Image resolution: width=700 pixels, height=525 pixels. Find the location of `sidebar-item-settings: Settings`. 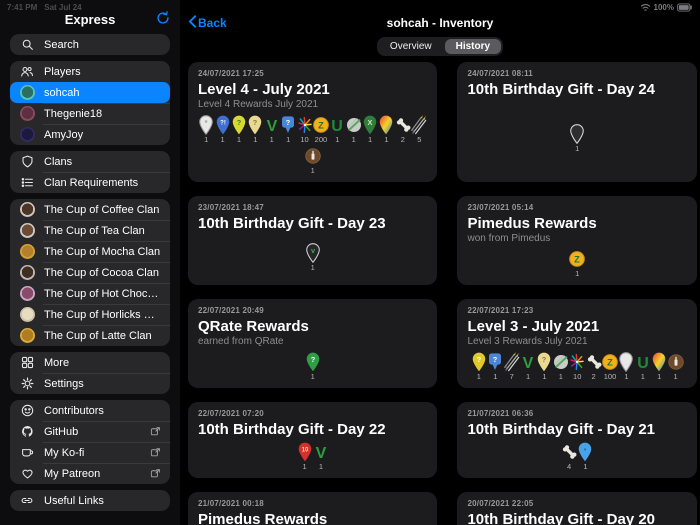

sidebar-item-settings: Settings is located at coordinates (90, 383).